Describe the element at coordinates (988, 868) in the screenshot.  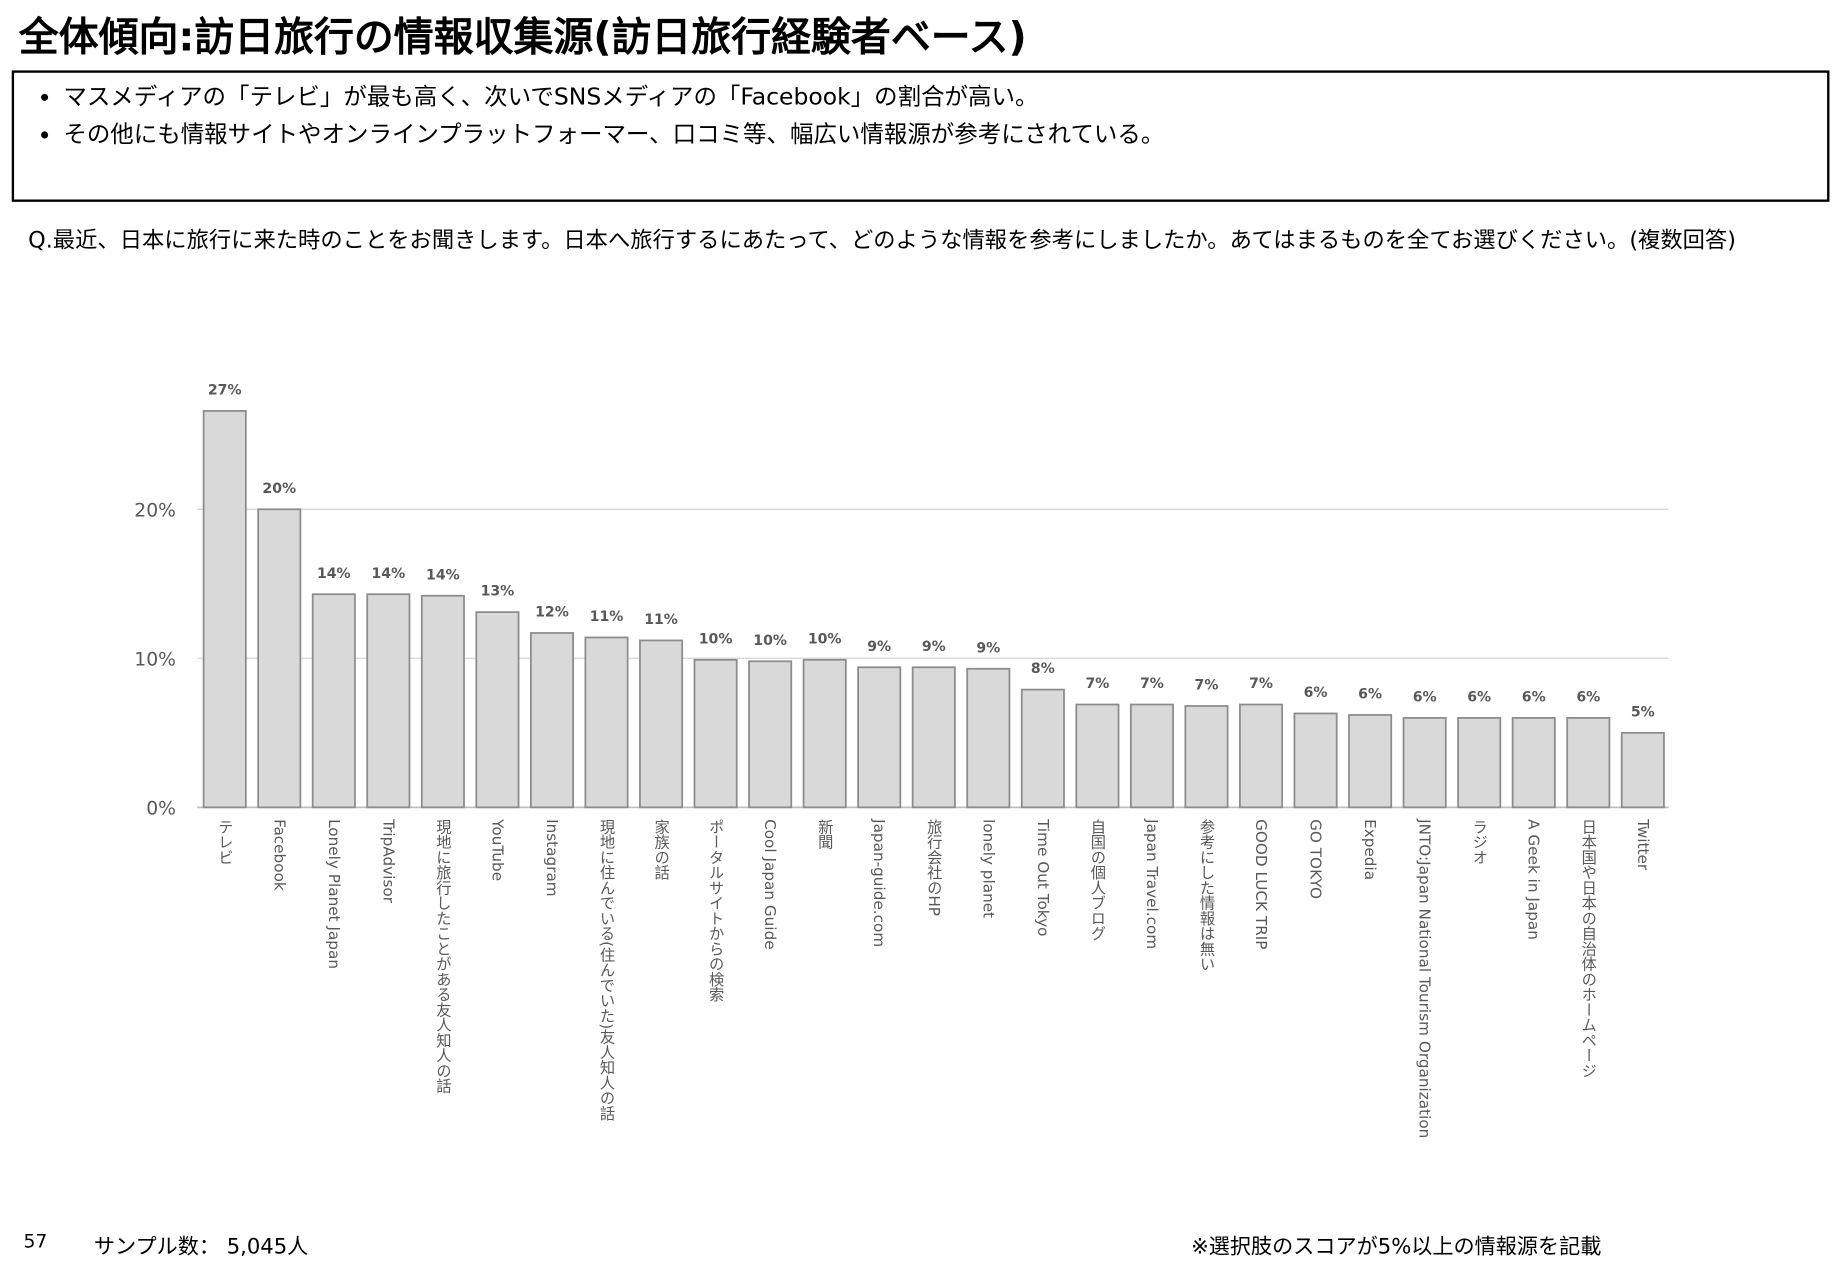
I see `x-tick-label: lonely planet` at that location.